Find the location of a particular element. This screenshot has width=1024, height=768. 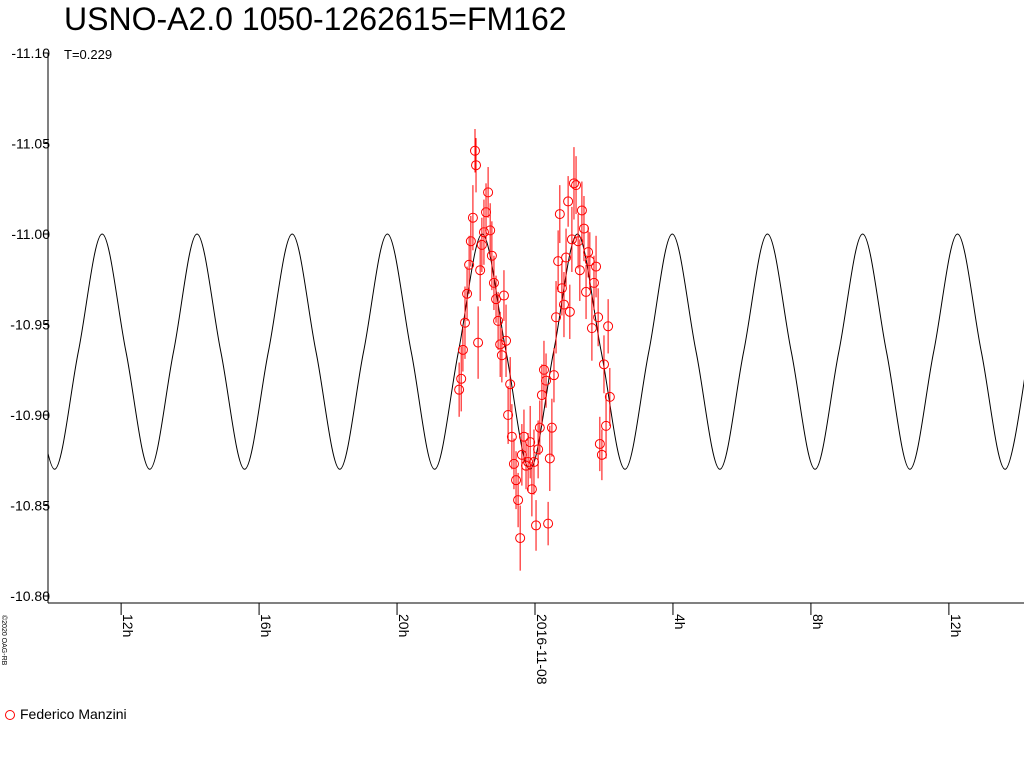

y-tick-label: -10.80 is located at coordinates (30, 596).